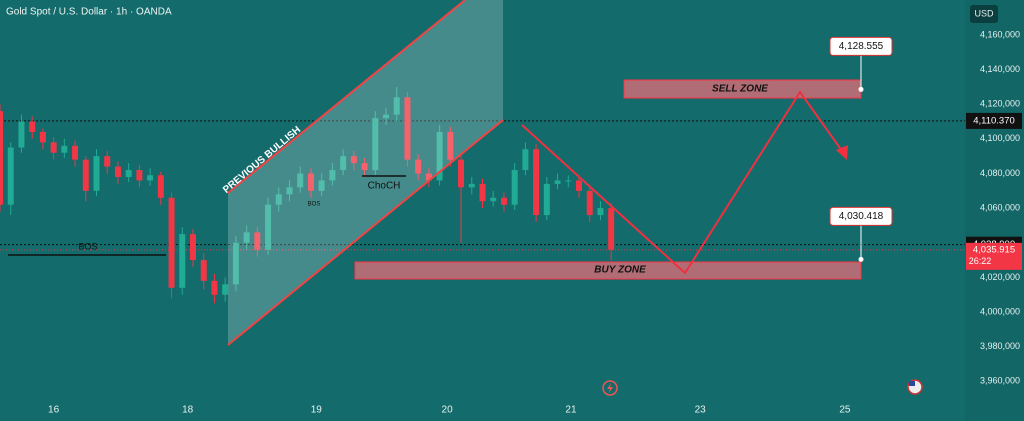 The image size is (1024, 421). Describe the element at coordinates (1000, 69) in the screenshot. I see `y-tick-label: 4,140,000` at that location.